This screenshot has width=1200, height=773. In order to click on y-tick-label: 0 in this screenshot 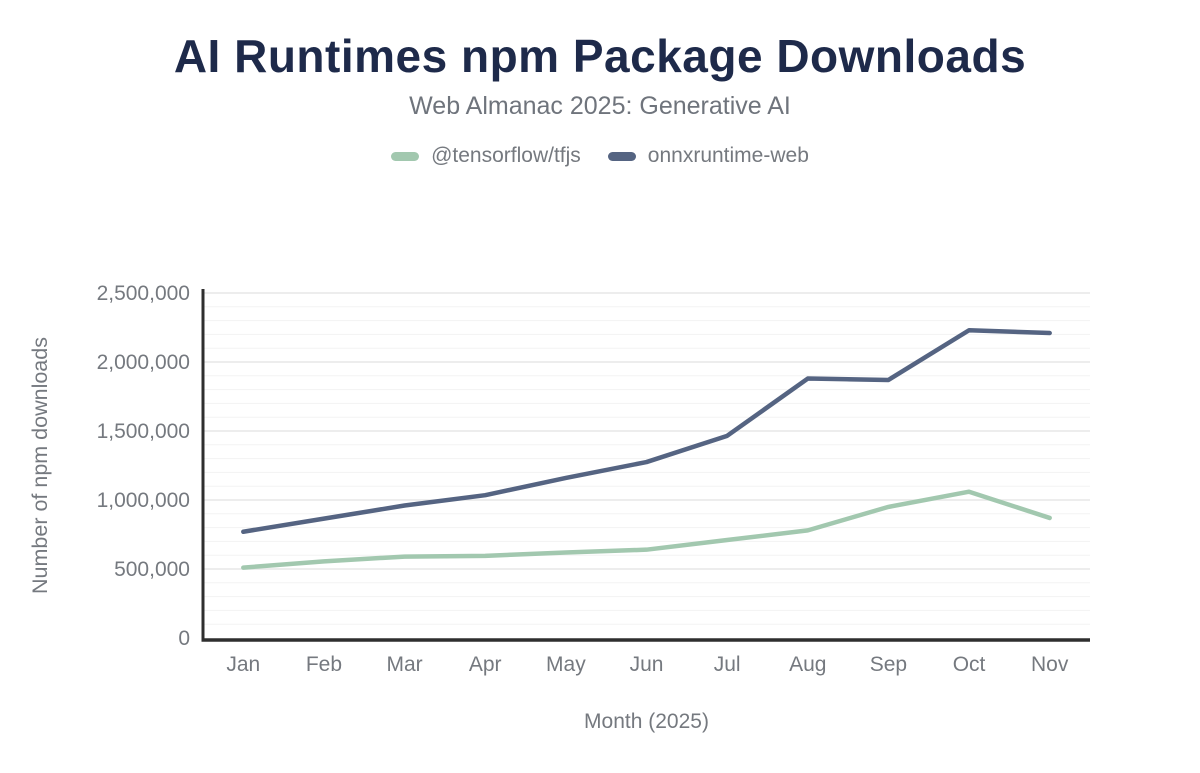, I will do `click(184, 638)`.